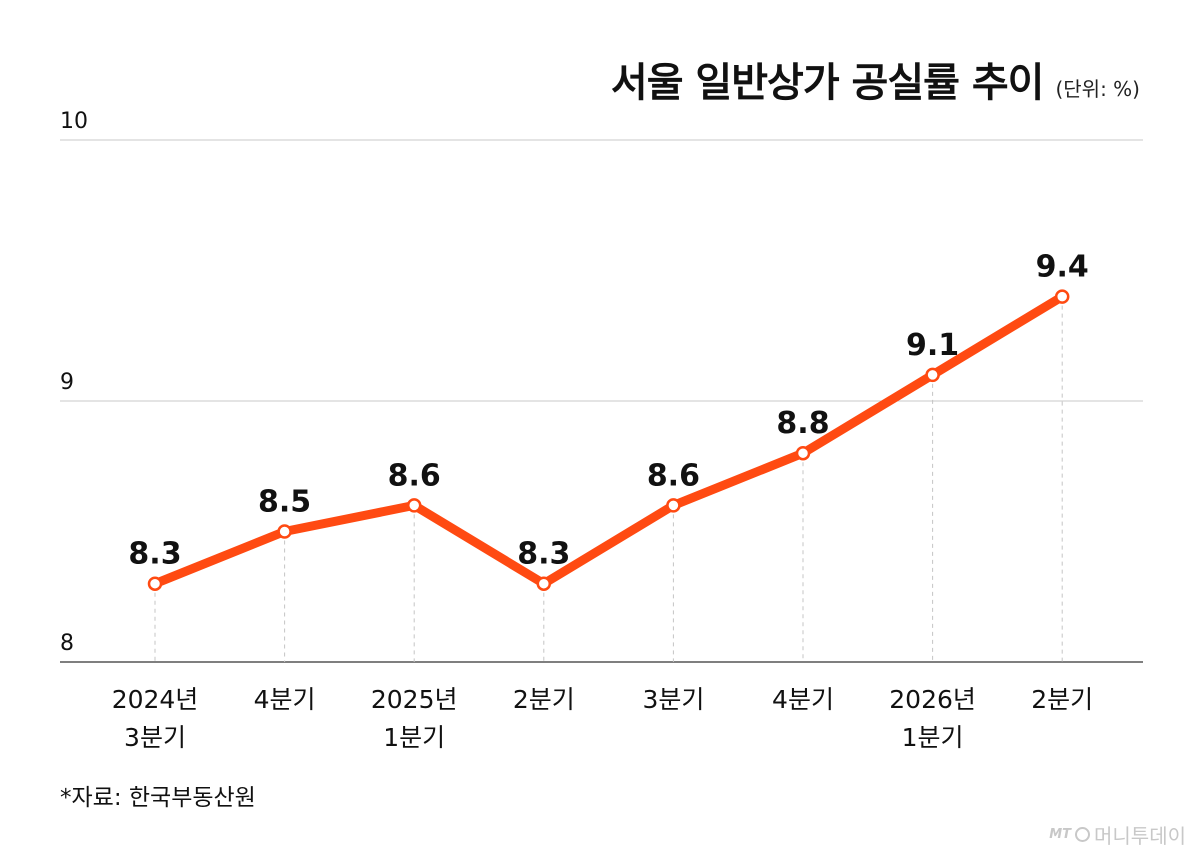 The width and height of the screenshot is (1200, 861). I want to click on chart-header: 서울 일반상가 공실률 추이 (단위: %), so click(875, 79).